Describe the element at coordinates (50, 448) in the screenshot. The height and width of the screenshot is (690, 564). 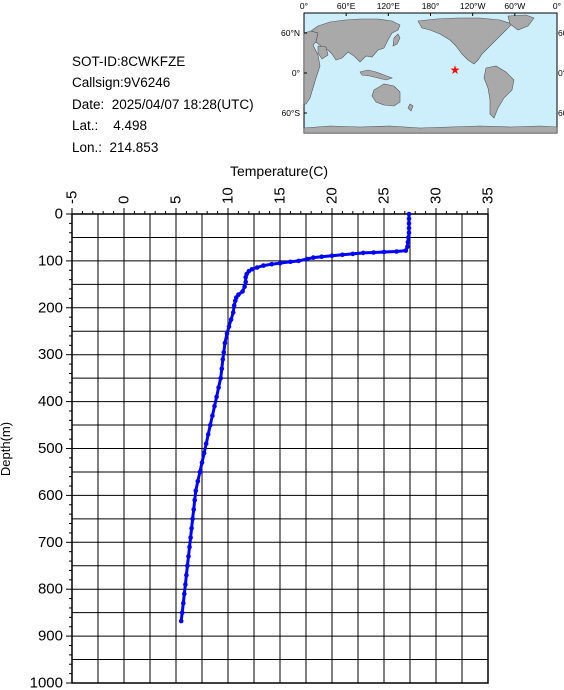
I see `y-tick-label: 500` at that location.